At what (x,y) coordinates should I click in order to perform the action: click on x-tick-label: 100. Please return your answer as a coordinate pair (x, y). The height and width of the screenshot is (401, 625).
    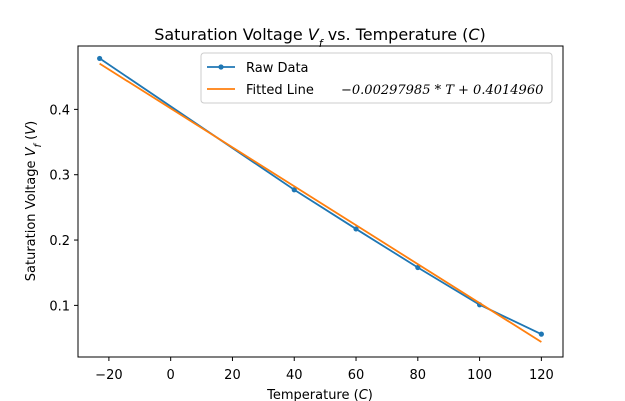
    Looking at the image, I should click on (479, 375).